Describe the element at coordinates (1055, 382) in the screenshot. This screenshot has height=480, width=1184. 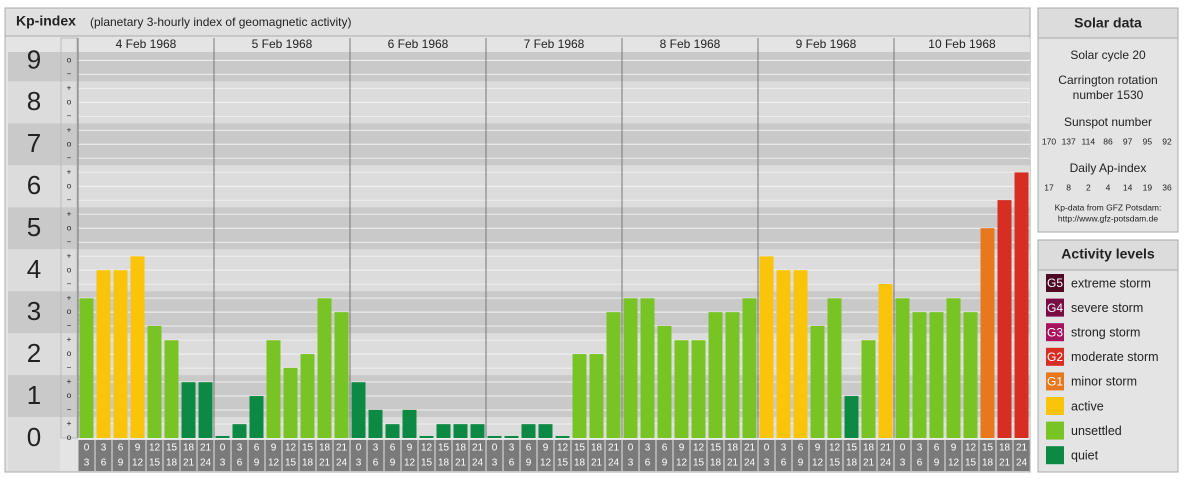
I see `legend-badge: G1` at that location.